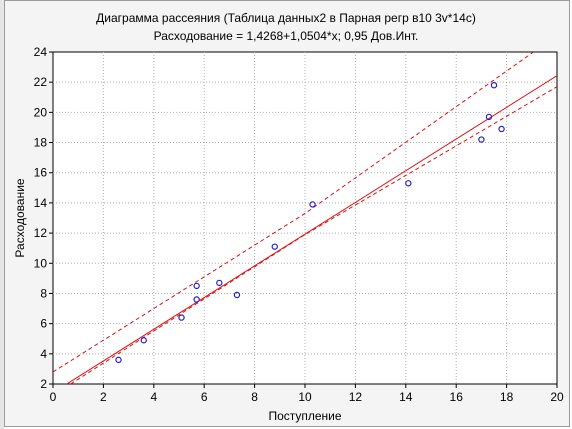  What do you see at coordinates (305, 397) in the screenshot?
I see `x-tick-label: 10` at bounding box center [305, 397].